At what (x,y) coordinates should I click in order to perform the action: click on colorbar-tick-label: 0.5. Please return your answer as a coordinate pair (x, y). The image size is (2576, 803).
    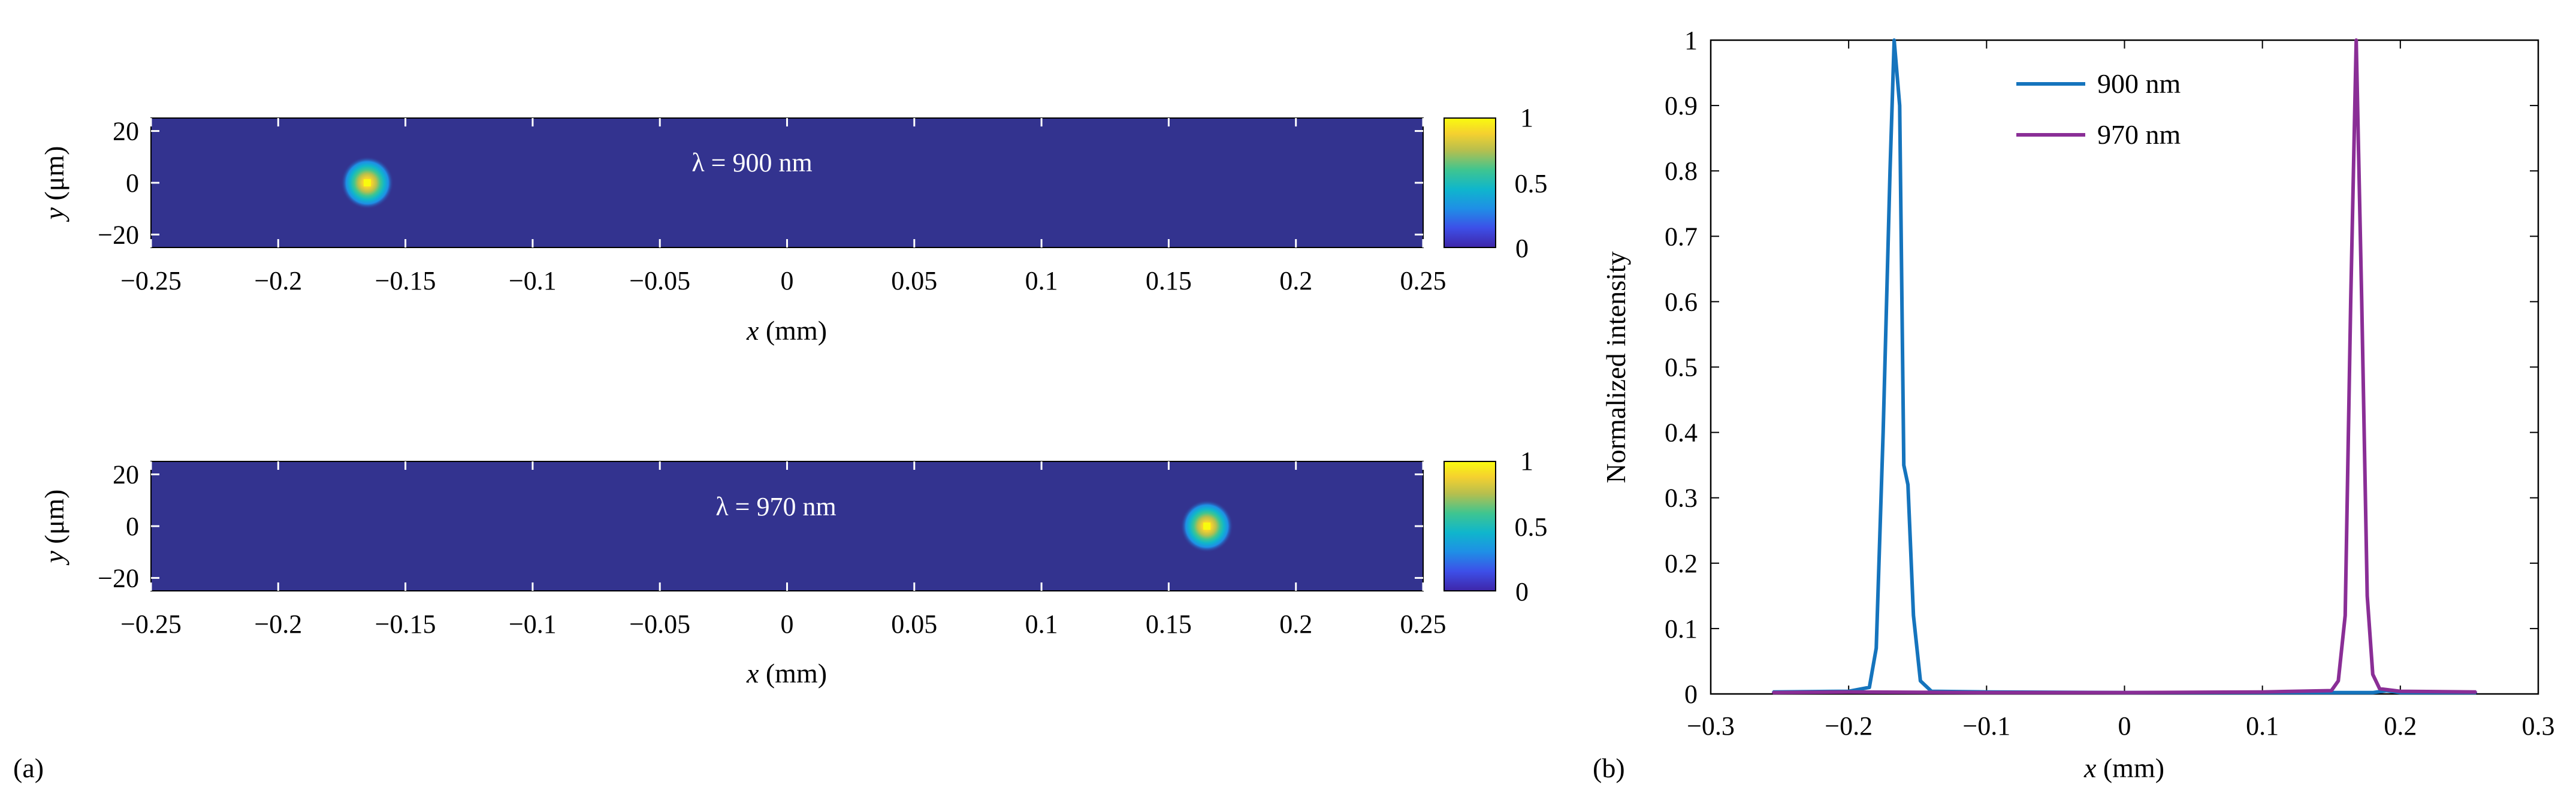
    Looking at the image, I should click on (1532, 527).